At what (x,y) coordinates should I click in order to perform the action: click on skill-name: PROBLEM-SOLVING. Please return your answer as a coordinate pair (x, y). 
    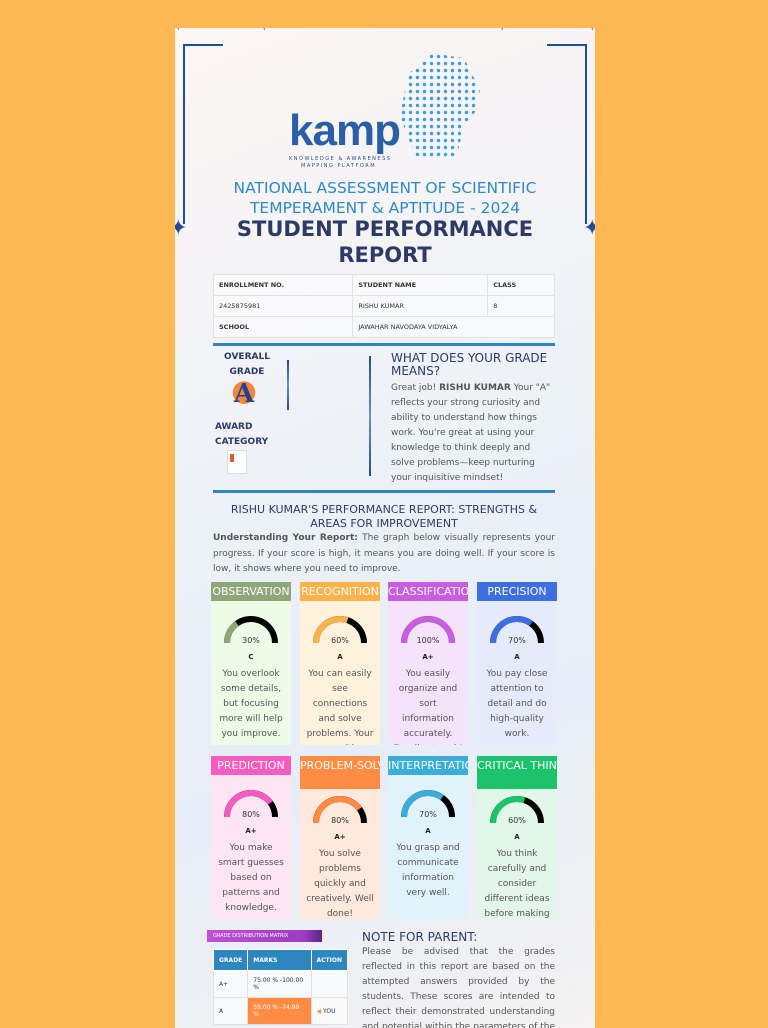
    Looking at the image, I should click on (340, 772).